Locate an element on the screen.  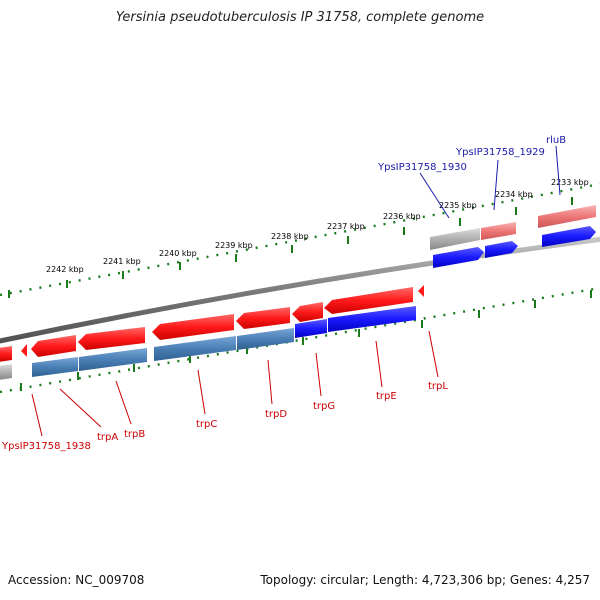
leader-trpb is located at coordinates (123, 402).